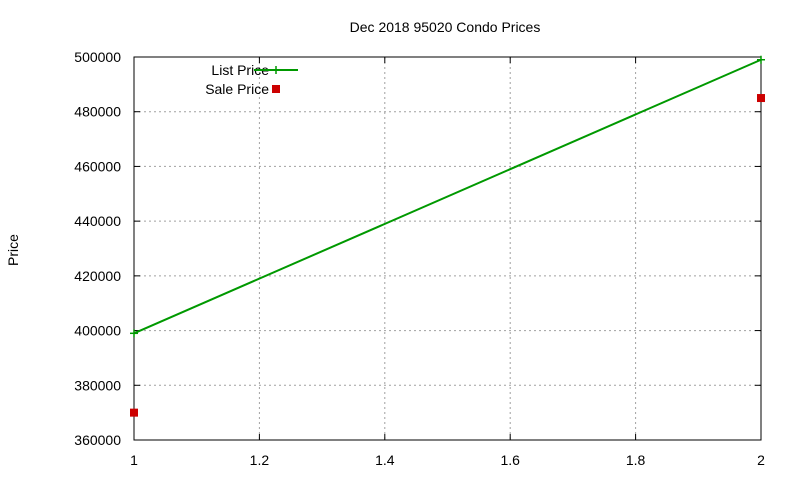 The image size is (800, 485). What do you see at coordinates (251, 79) in the screenshot?
I see `legend: List Price Sale Price` at bounding box center [251, 79].